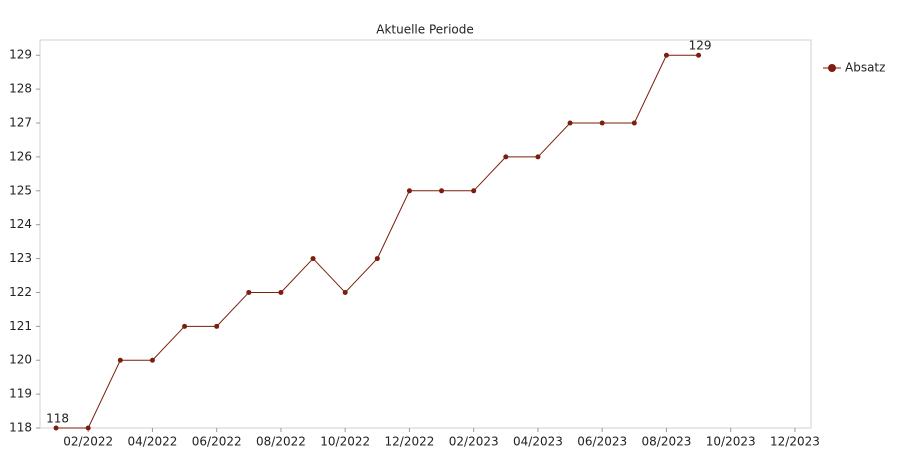 This screenshot has width=901, height=469. I want to click on x-tick-label: 12/2022, so click(410, 442).